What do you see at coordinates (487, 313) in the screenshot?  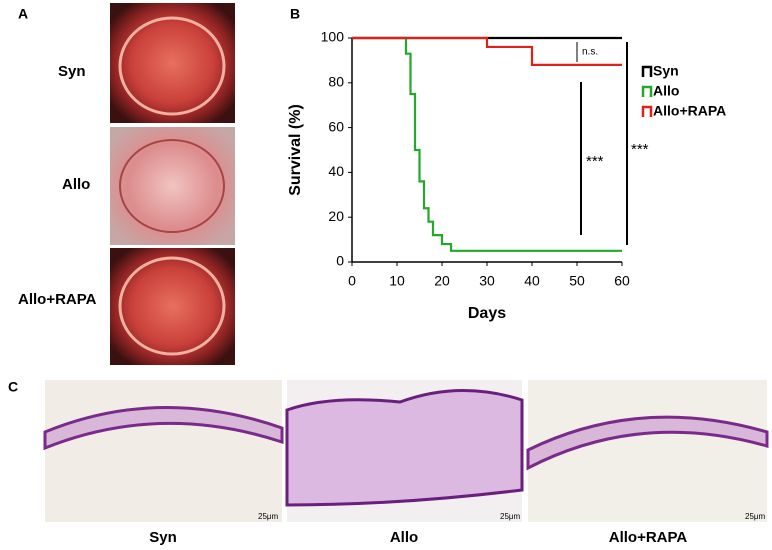 I see `x-axis-label: Days` at bounding box center [487, 313].